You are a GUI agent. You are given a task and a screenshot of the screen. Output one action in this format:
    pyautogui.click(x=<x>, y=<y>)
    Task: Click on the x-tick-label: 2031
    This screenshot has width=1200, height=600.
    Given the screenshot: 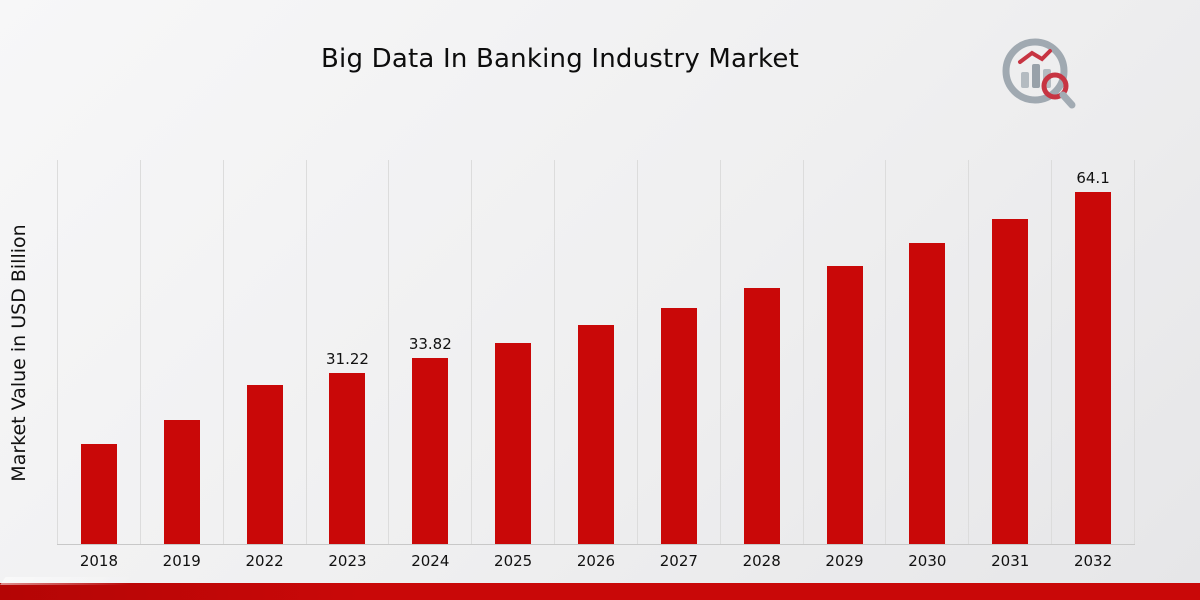 What is the action you would take?
    pyautogui.click(x=1010, y=561)
    